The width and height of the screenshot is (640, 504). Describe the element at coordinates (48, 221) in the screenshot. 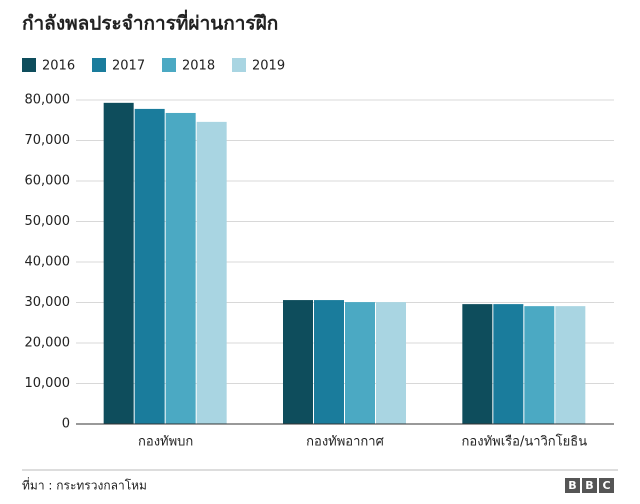

I see `y-tick-label: 50,000` at that location.